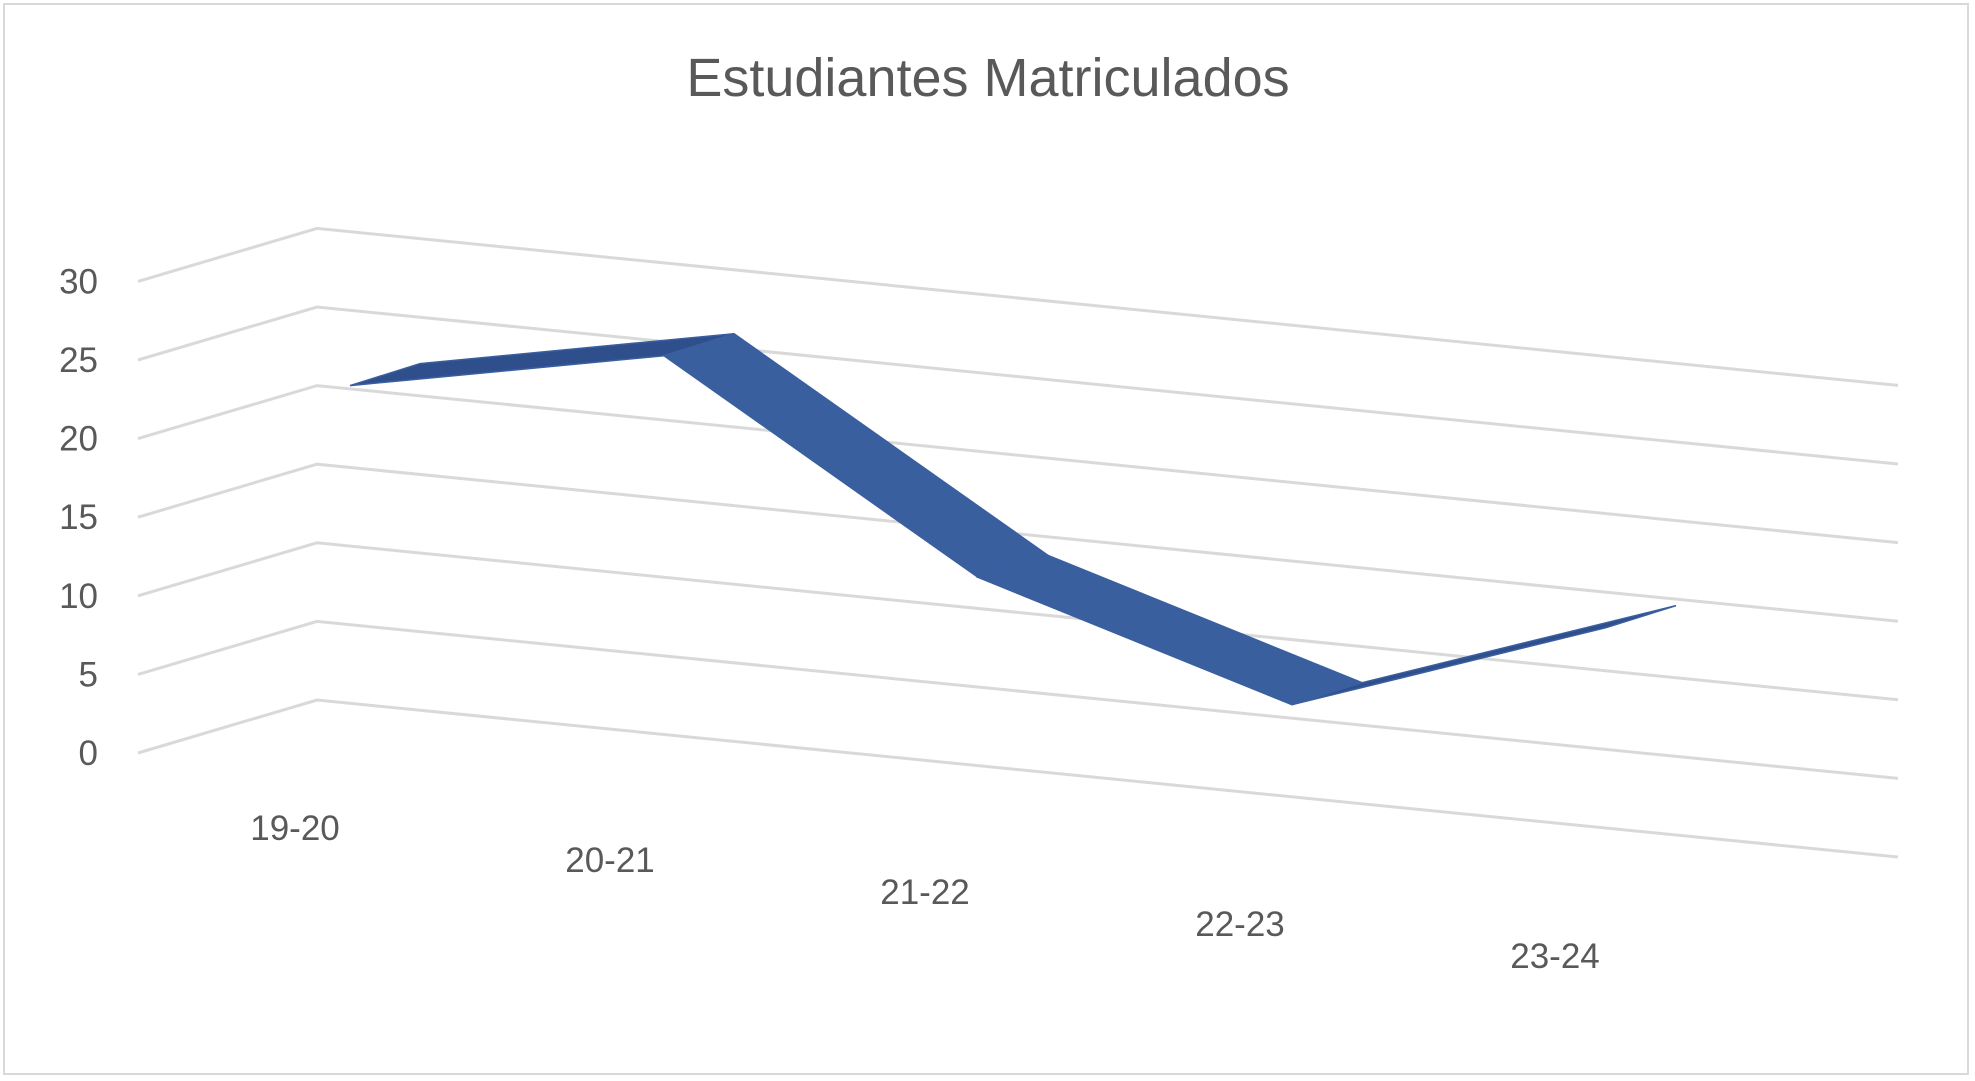  I want to click on y-axis: 0 5 10 15 20 25 30, so click(78, 517).